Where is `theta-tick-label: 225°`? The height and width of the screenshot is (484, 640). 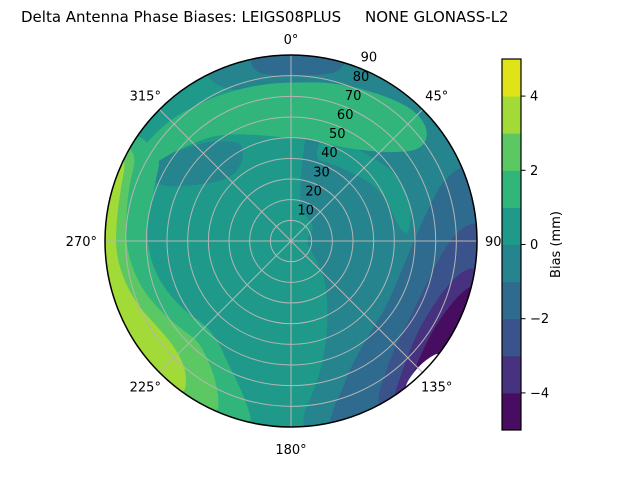 theta-tick-label: 225° is located at coordinates (145, 388).